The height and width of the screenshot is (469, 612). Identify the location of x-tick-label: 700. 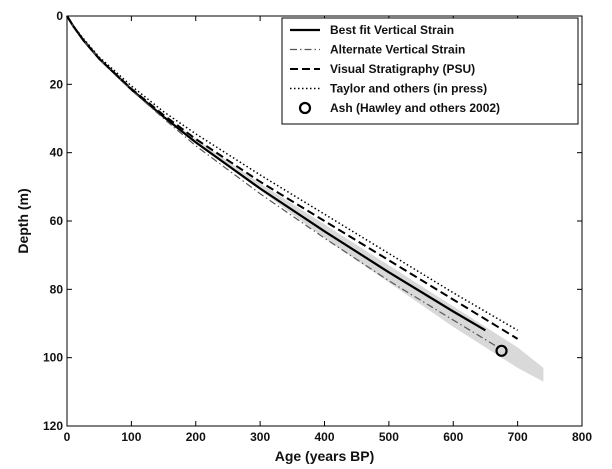
(518, 437).